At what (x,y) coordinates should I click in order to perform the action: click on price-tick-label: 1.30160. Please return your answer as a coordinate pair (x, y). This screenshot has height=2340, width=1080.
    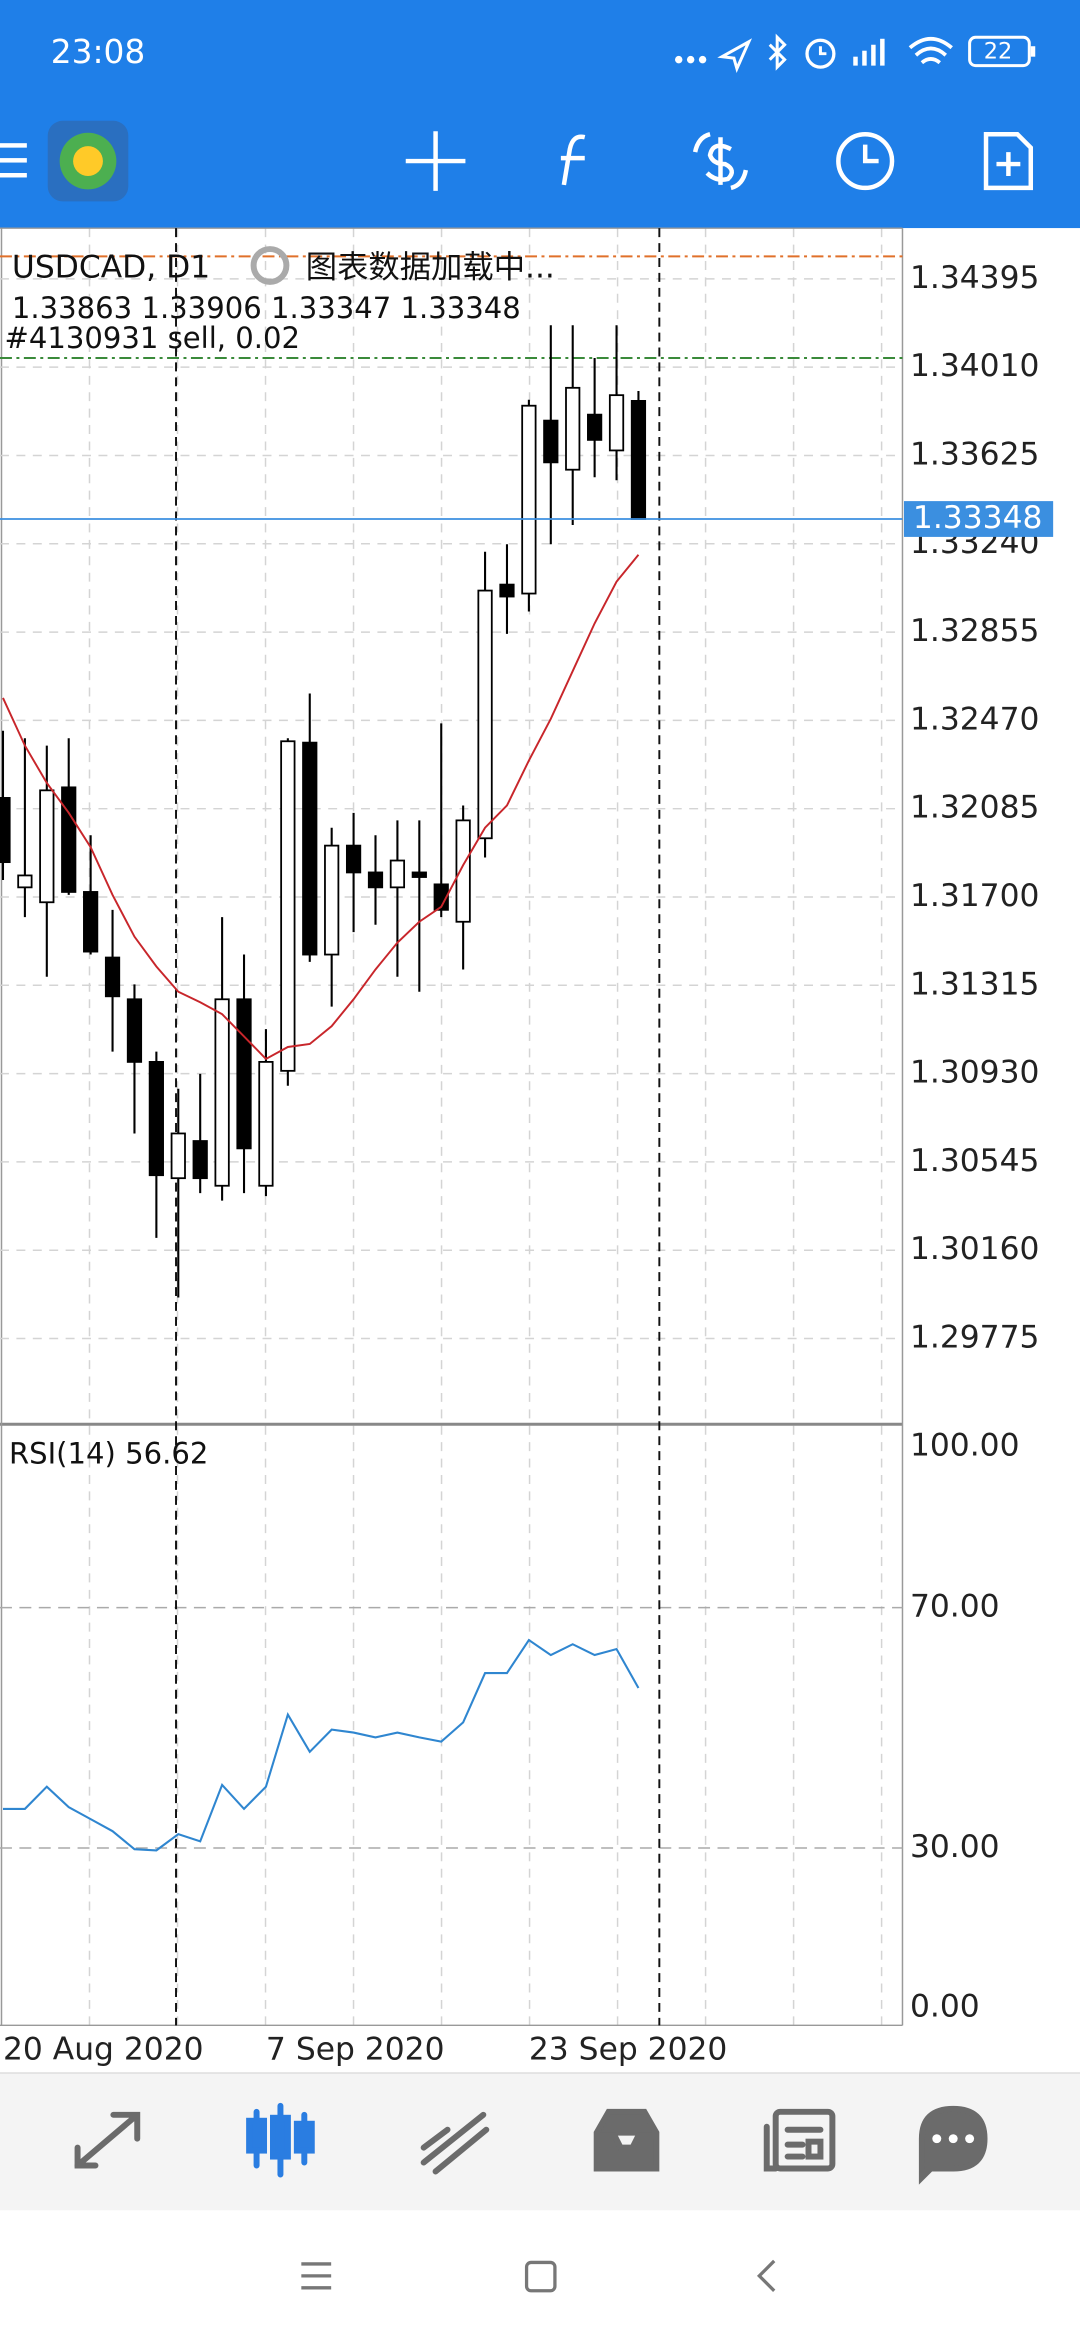
    Looking at the image, I should click on (975, 1249).